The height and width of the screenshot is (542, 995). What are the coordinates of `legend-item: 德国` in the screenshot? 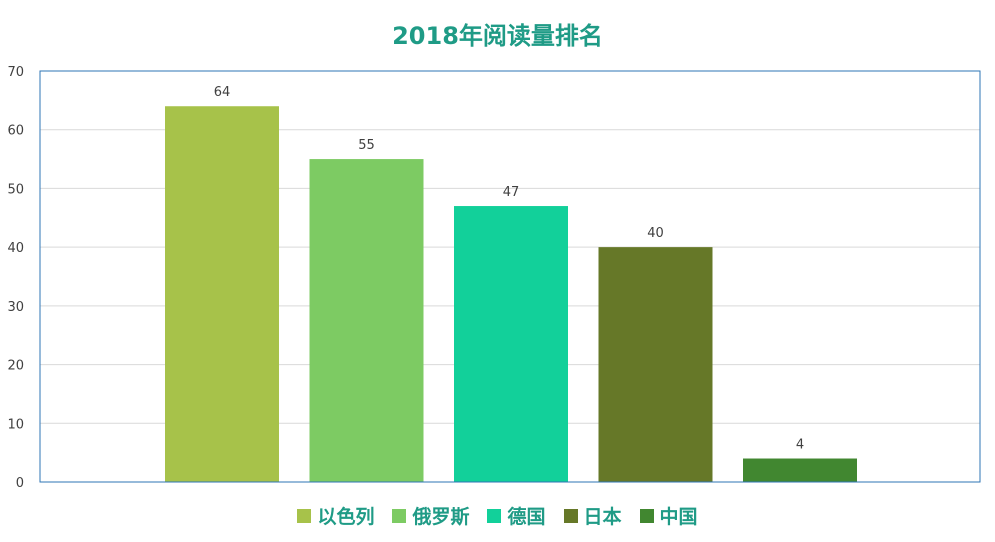 It's located at (516, 515).